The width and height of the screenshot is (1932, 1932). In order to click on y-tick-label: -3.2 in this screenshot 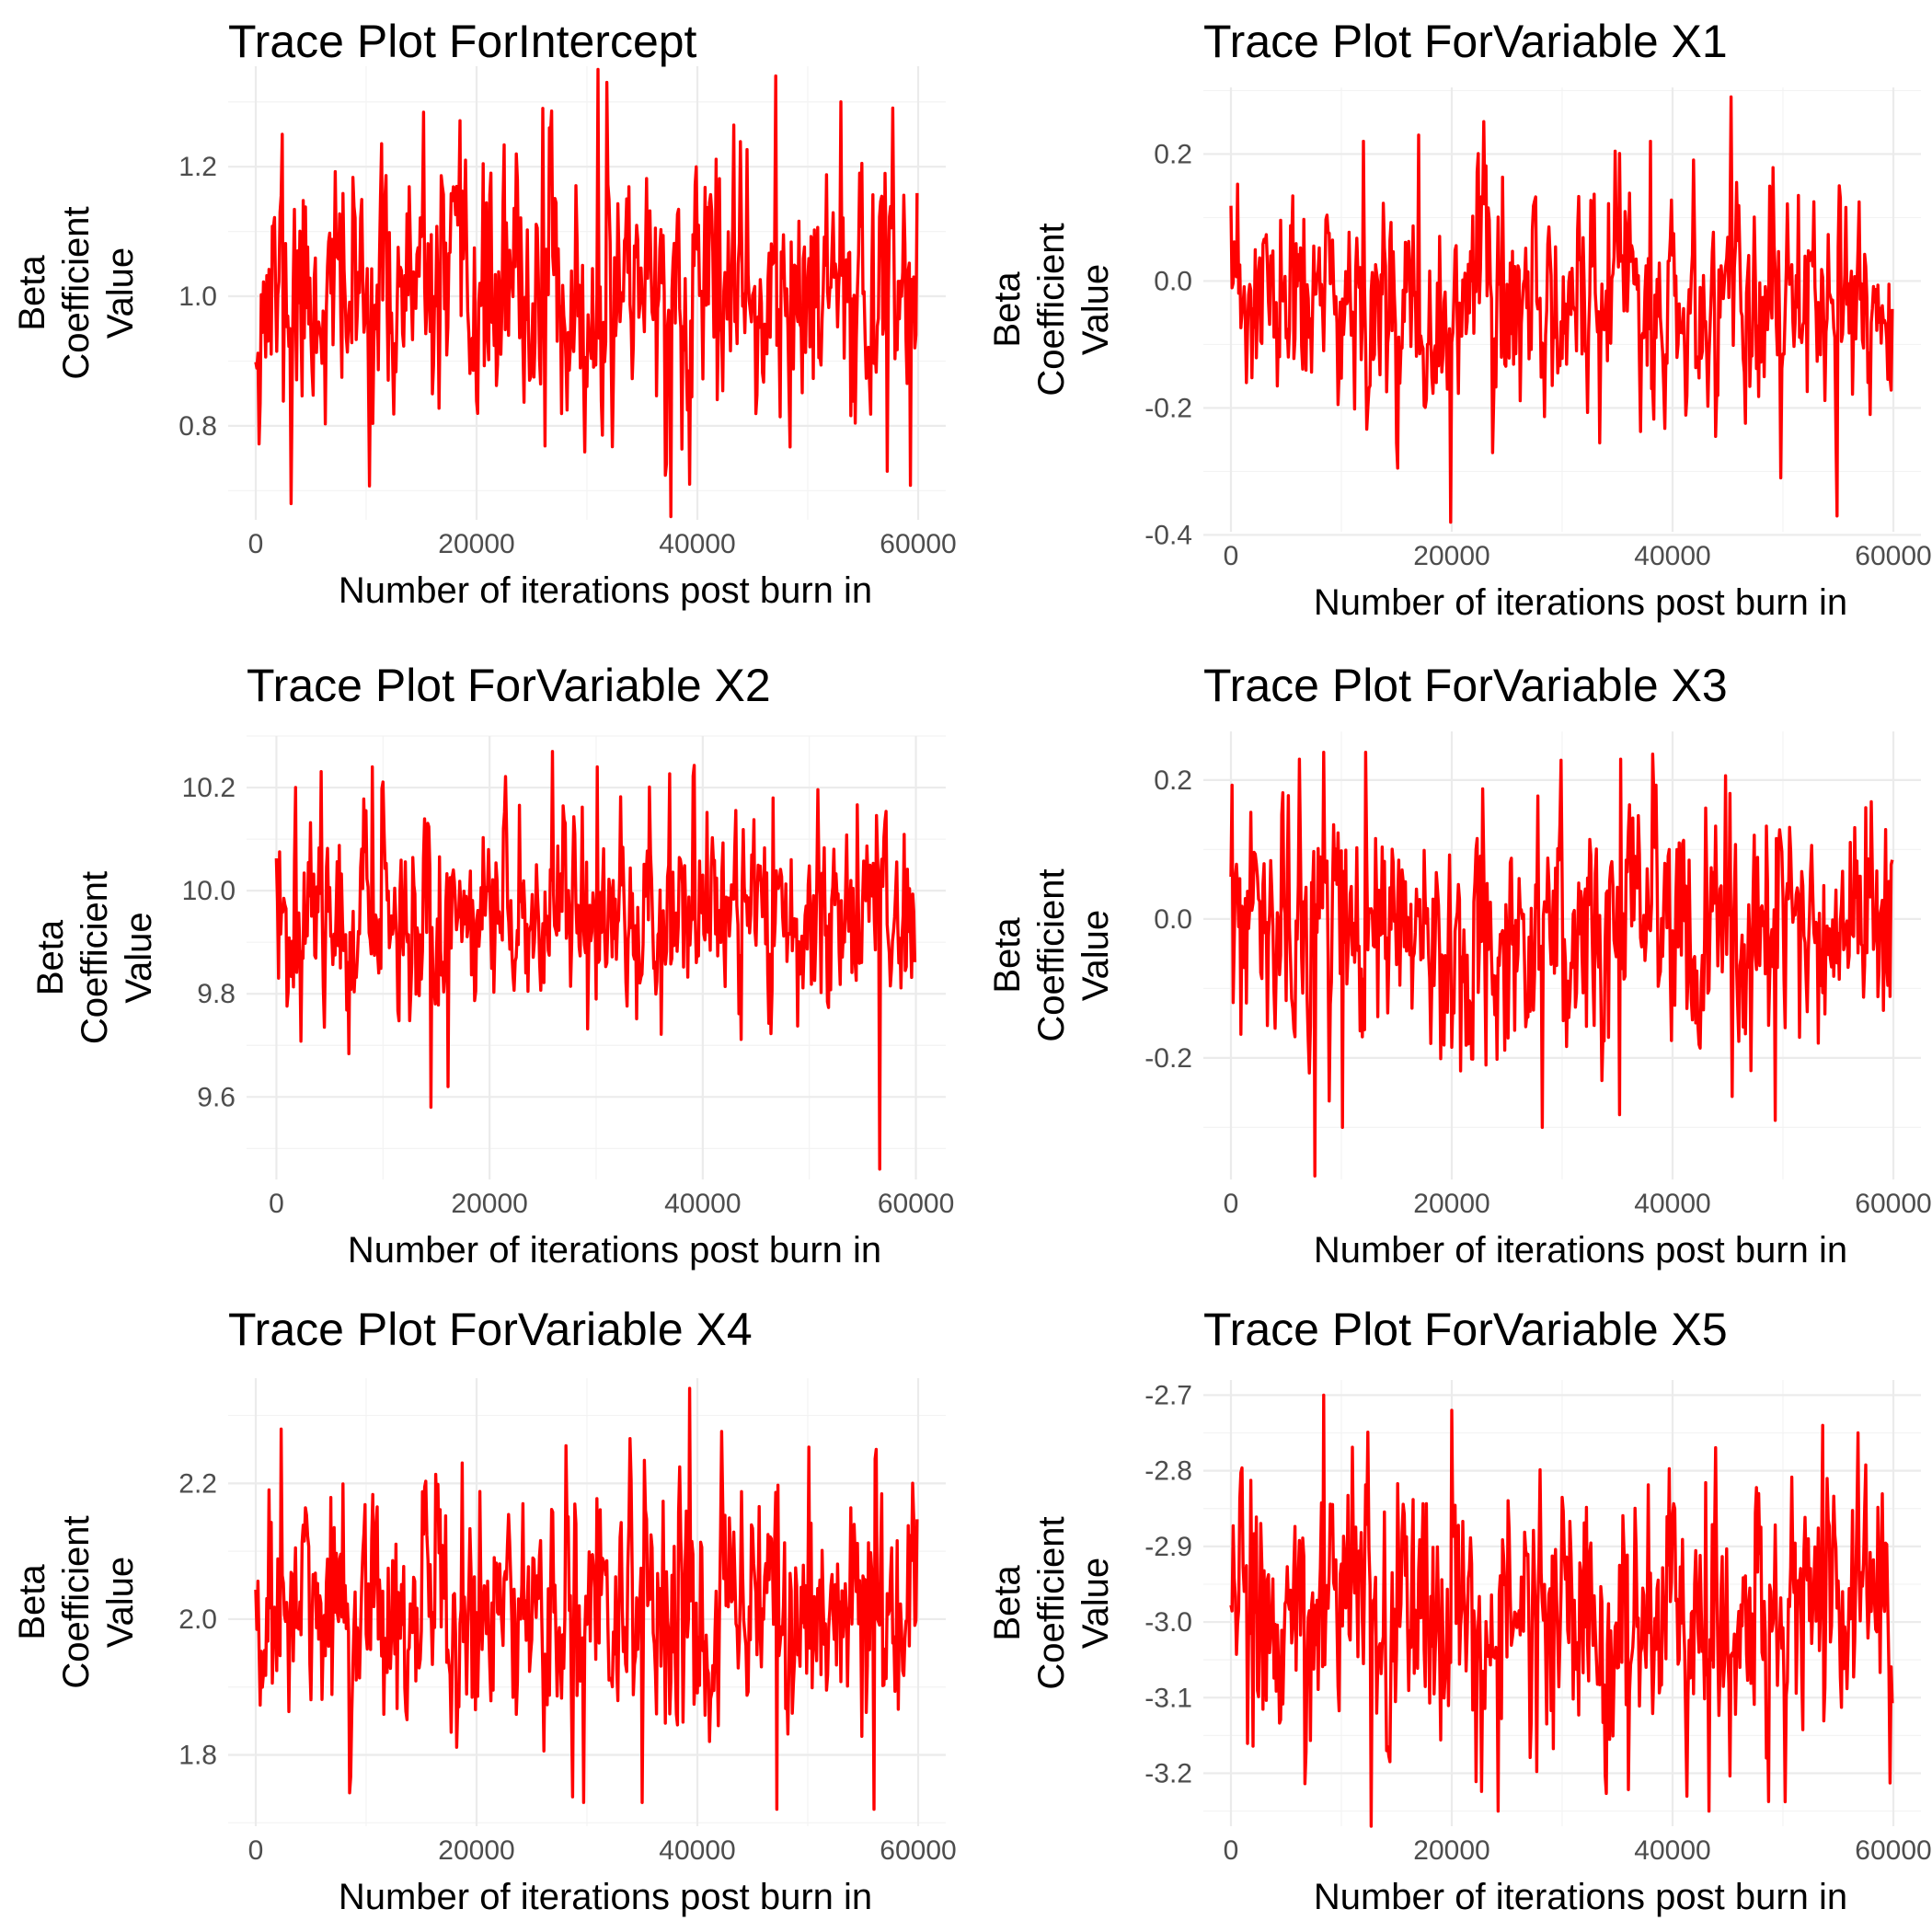, I will do `click(1168, 1773)`.